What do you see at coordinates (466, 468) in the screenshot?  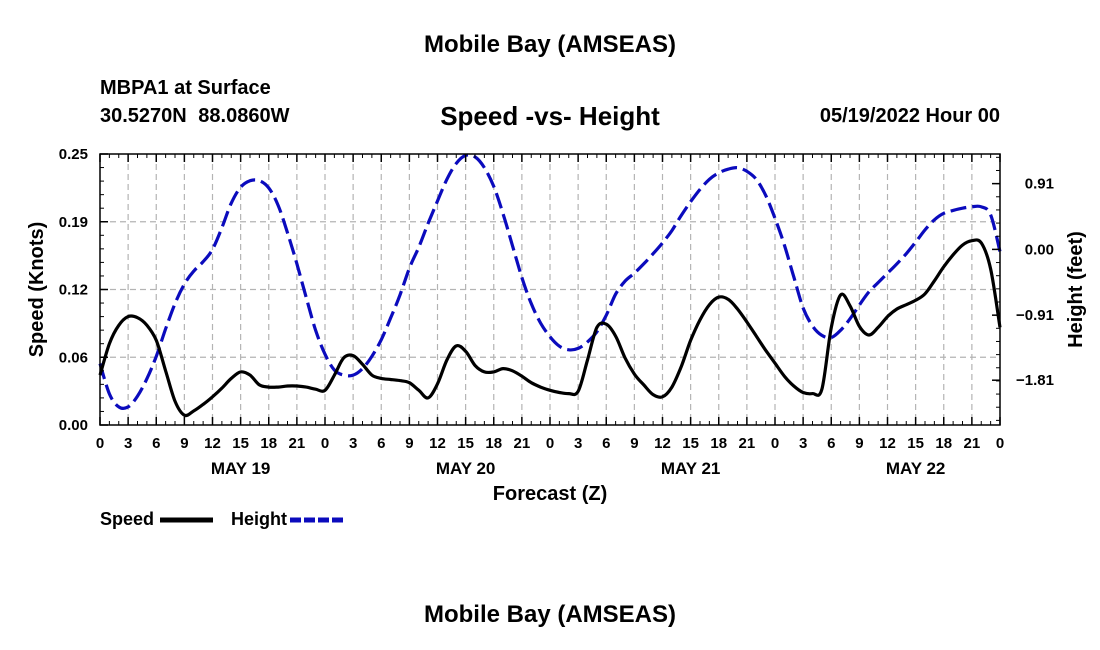 I see `day-label: MAY 20` at bounding box center [466, 468].